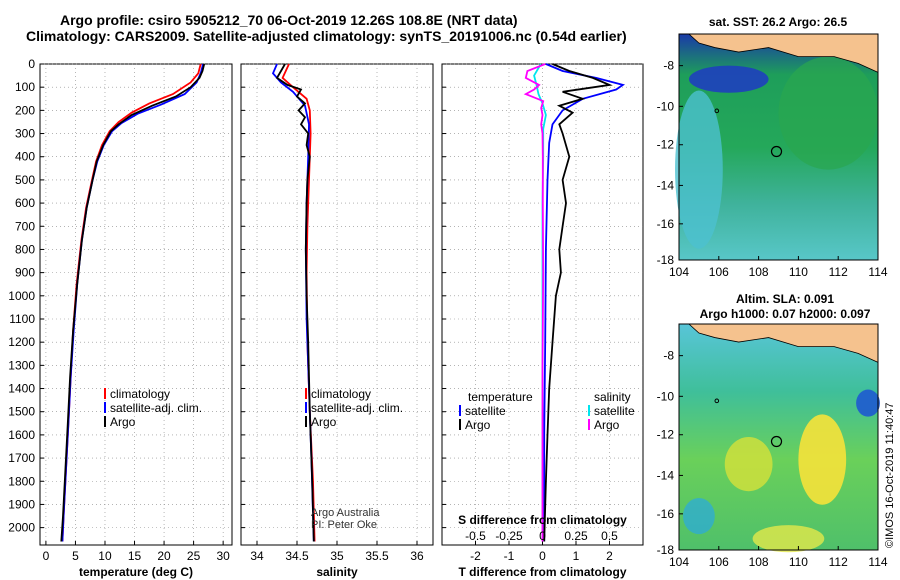  Describe the element at coordinates (377, 556) in the screenshot. I see `x-tick-label: 35.5` at that location.